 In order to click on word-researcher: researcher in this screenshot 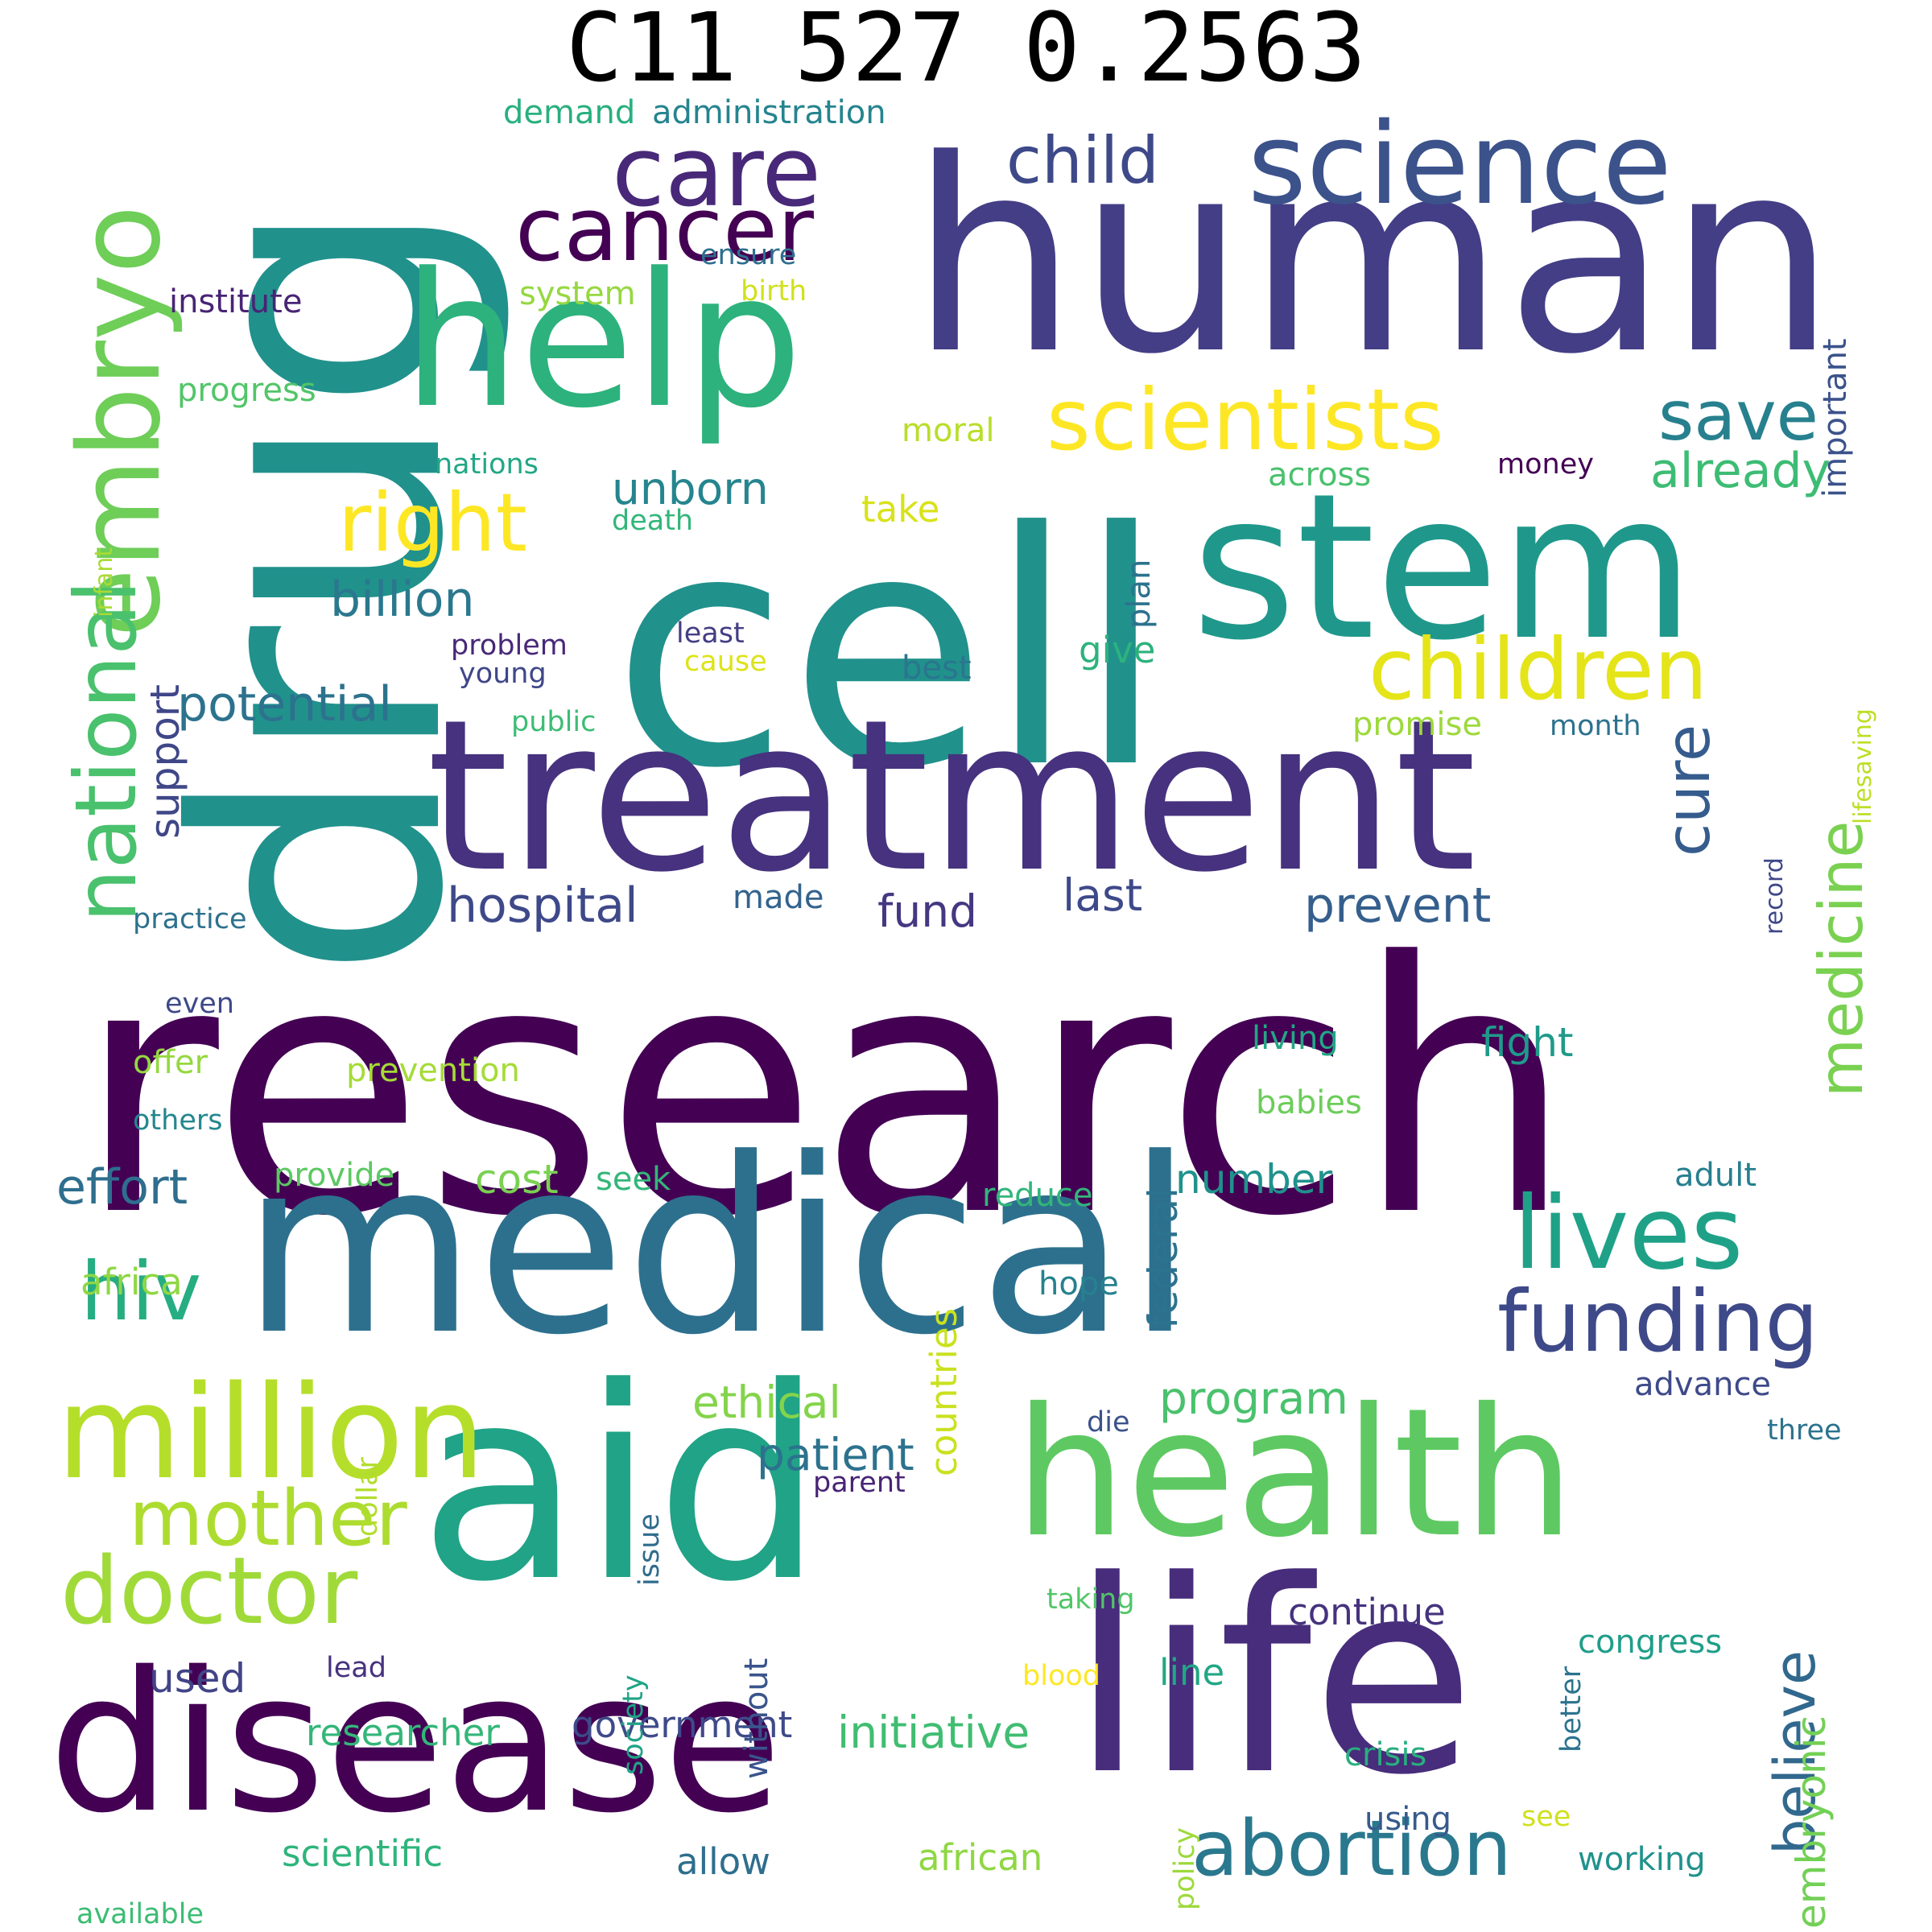, I will do `click(403, 1732)`.